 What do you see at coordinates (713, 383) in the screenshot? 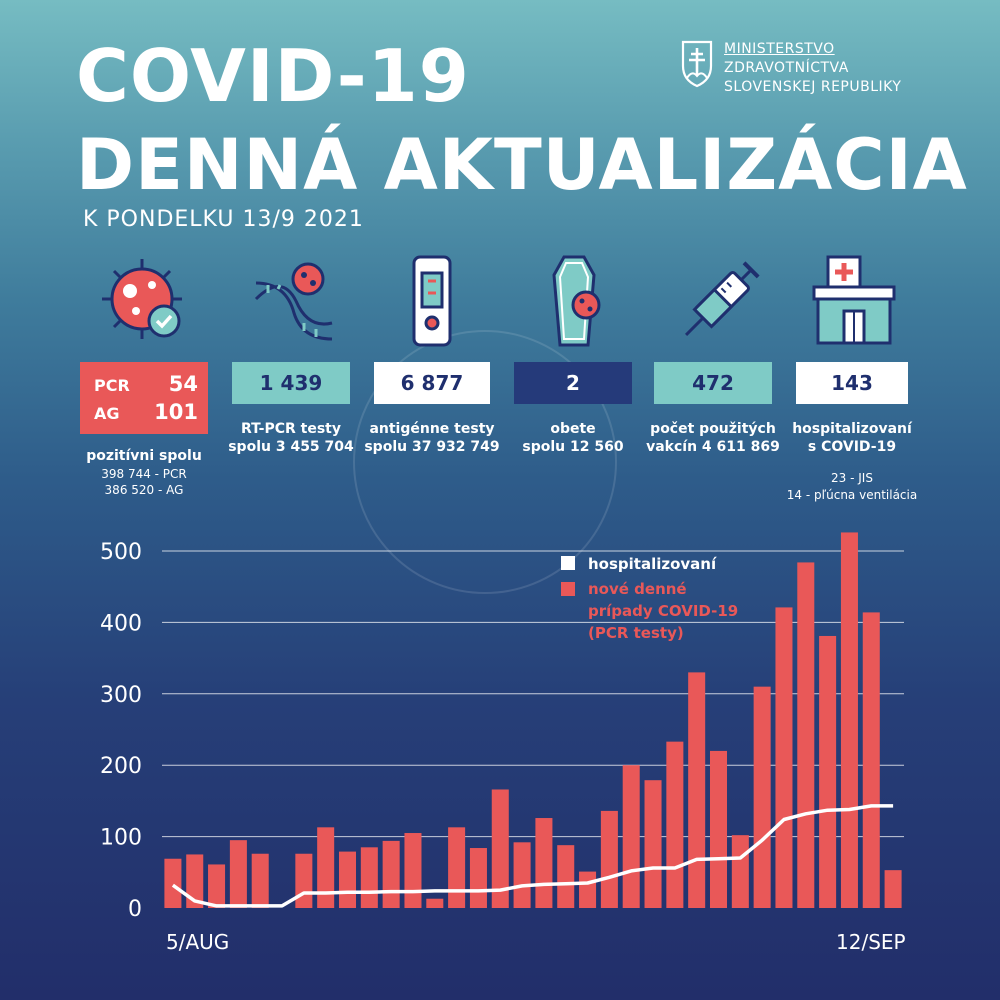
I see `vaccines-box: 472` at bounding box center [713, 383].